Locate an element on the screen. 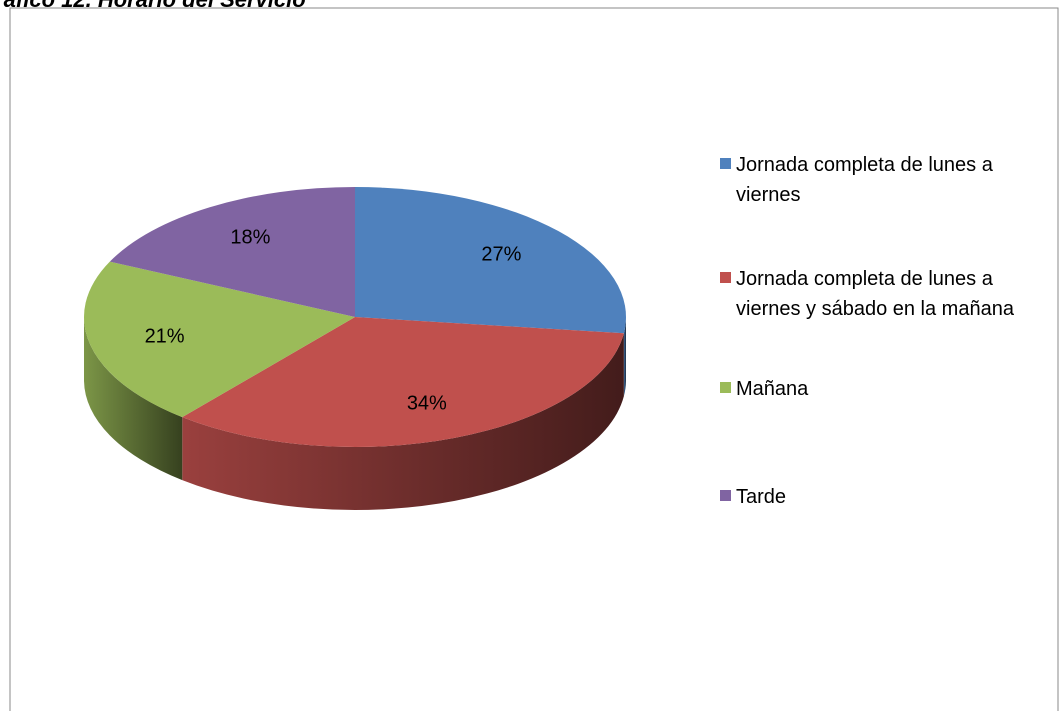  legend-item: Jornada completa de lunes a viernes is located at coordinates (883, 180).